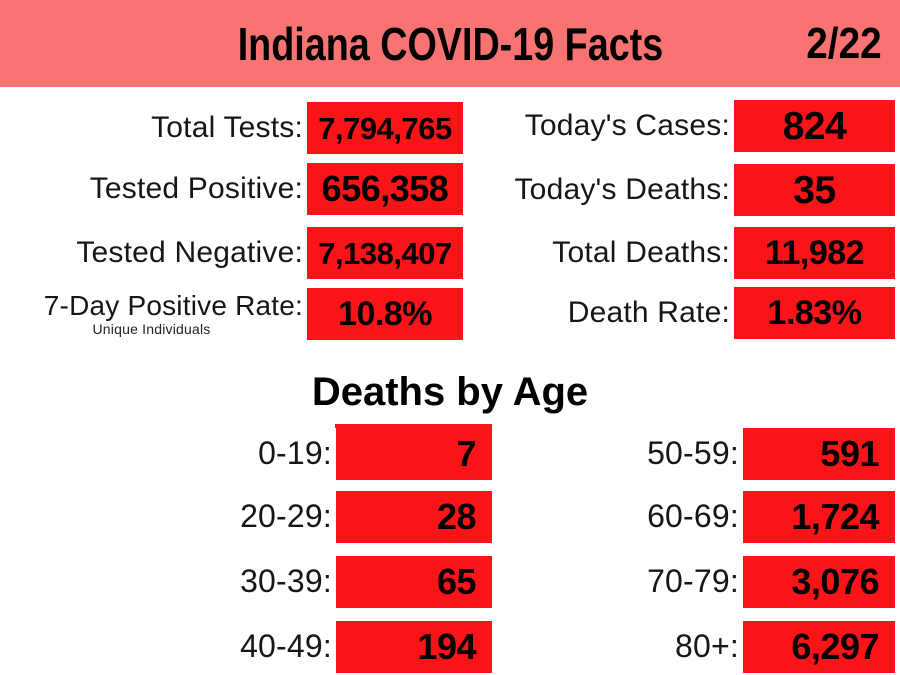 This screenshot has height=675, width=900. I want to click on age-label: 60-69:, so click(693, 516).